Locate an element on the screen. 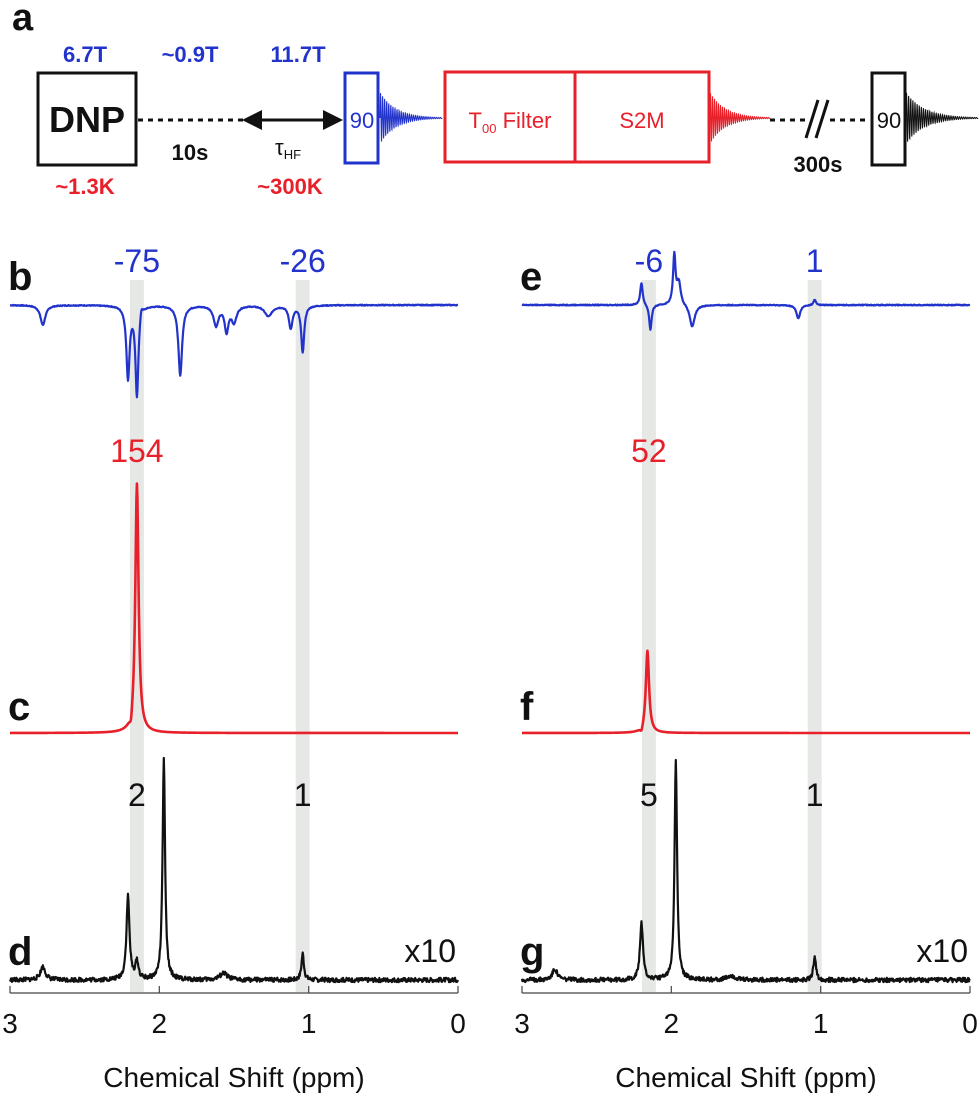 This screenshot has height=1103, width=980. dnp-label: DNP is located at coordinates (87, 119).